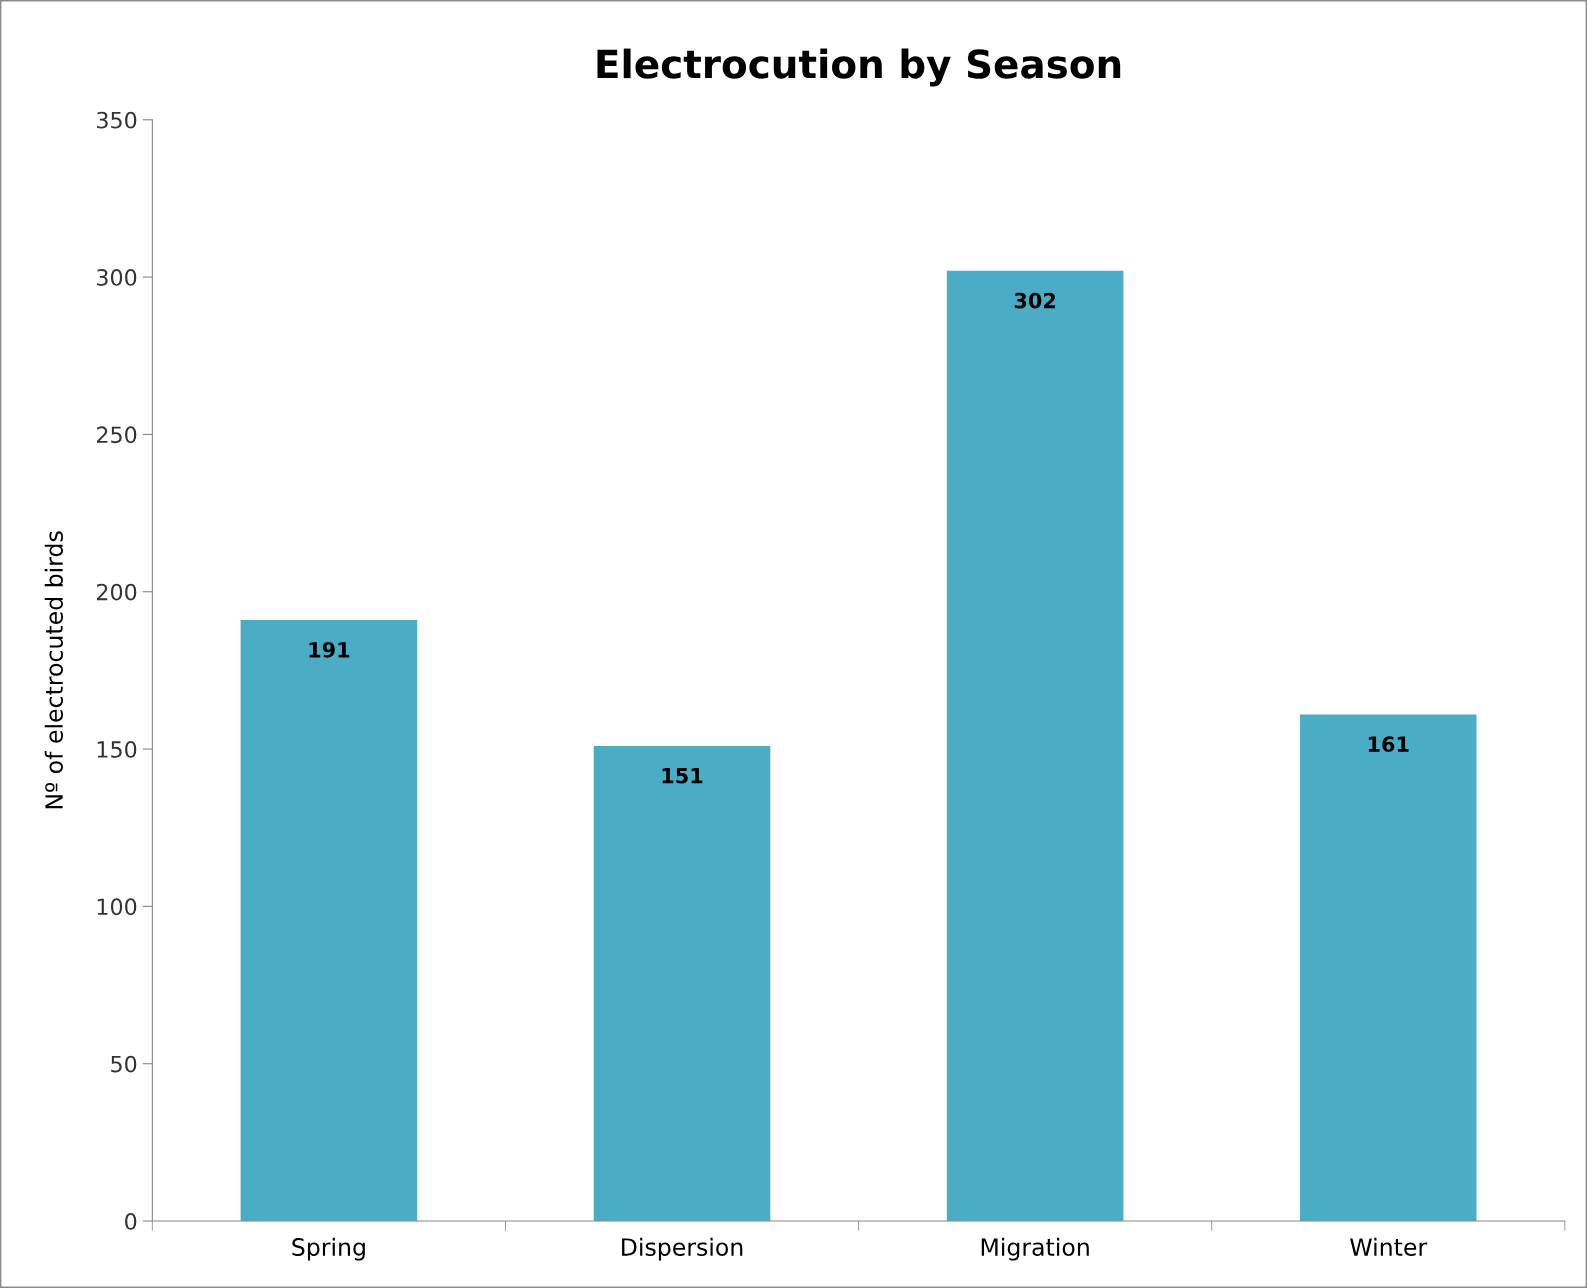  Describe the element at coordinates (53, 670) in the screenshot. I see `y-axis-title: Nº of electrocuted birds` at that location.